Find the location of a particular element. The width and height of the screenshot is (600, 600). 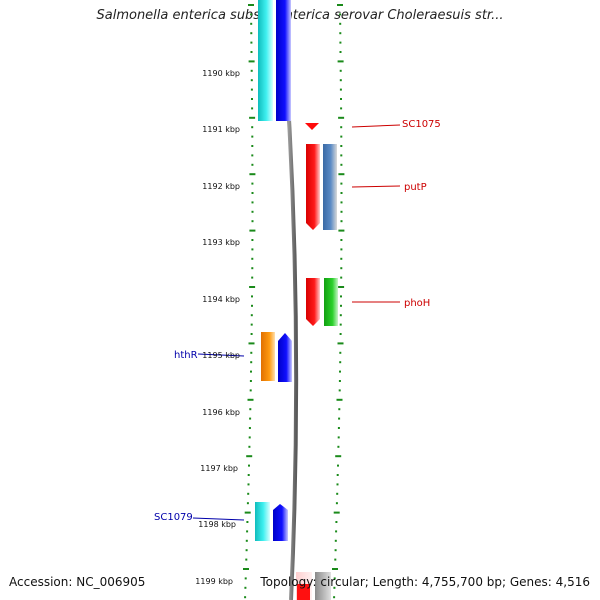

tick-track-right is located at coordinates (338, 301).